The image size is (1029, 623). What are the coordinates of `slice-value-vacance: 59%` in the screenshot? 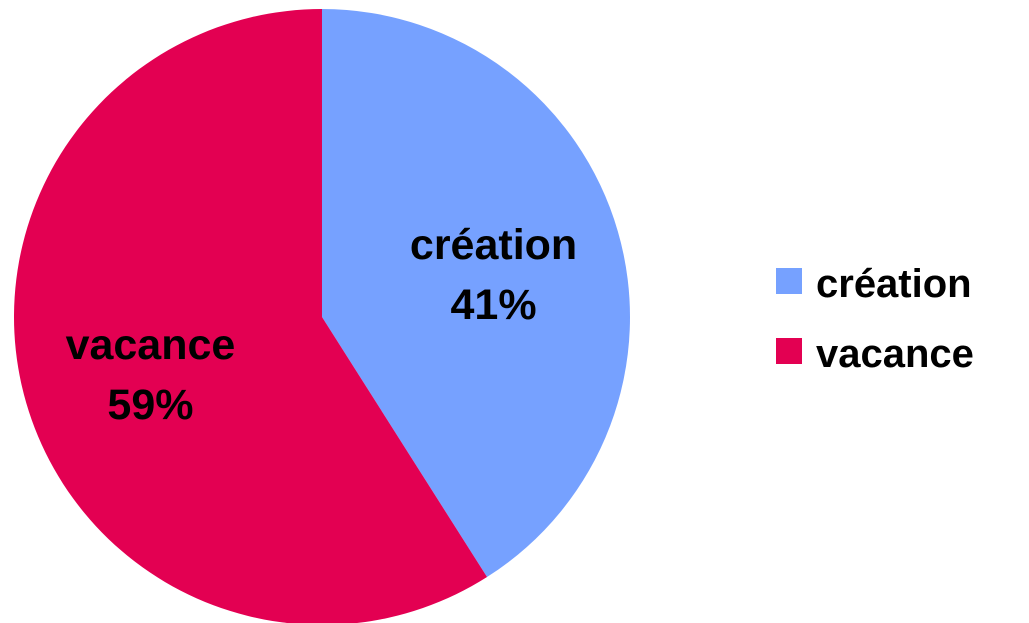 It's located at (150, 405).